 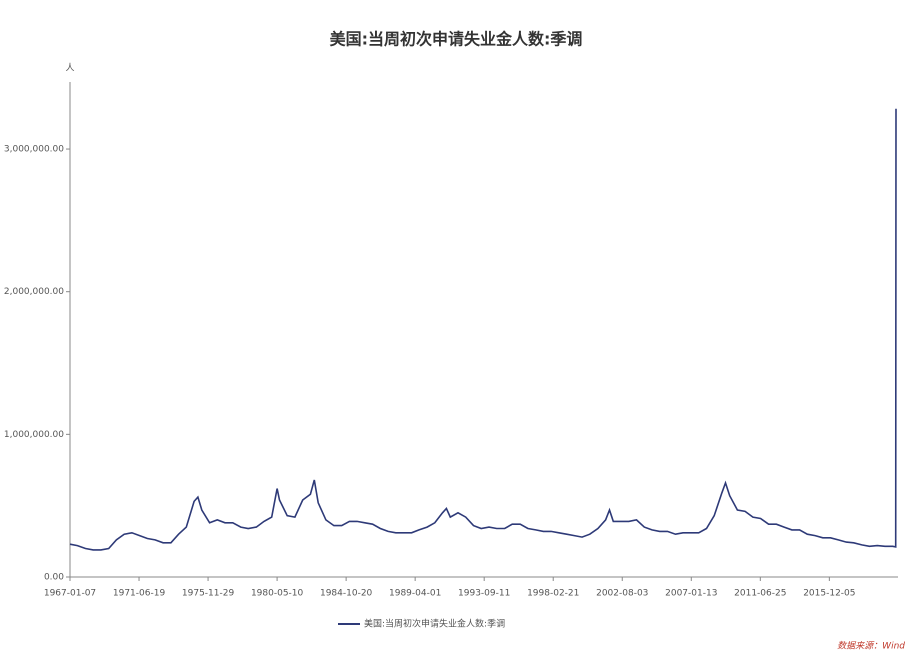 I want to click on x-tick-label: 2011-06-25, so click(x=760, y=594).